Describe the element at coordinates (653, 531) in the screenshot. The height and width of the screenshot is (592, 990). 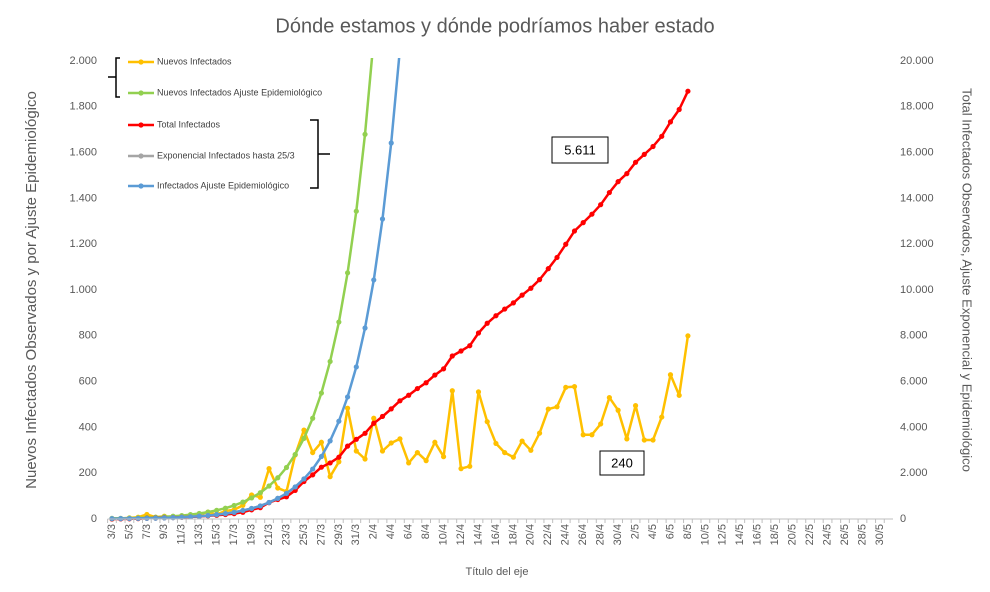
I see `x-tick-label: 4/5` at that location.